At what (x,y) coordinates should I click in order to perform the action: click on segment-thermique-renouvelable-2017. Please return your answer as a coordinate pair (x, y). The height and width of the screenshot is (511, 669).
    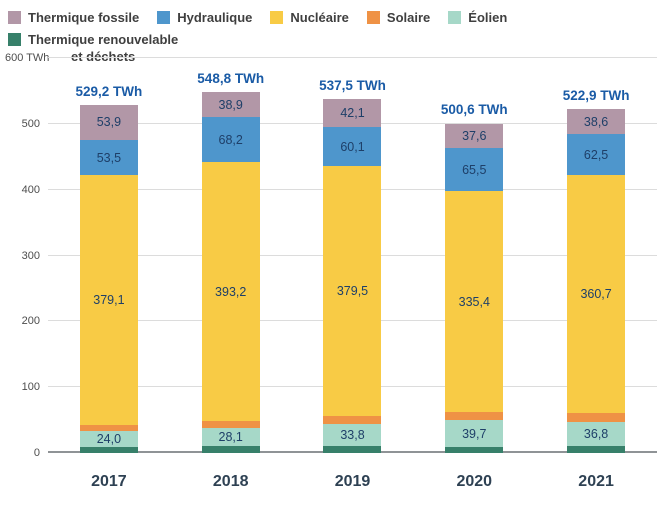
    Looking at the image, I should click on (108, 449).